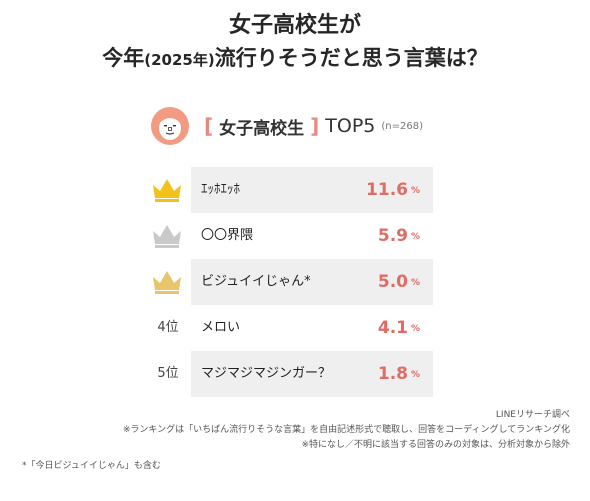 The height and width of the screenshot is (501, 590). What do you see at coordinates (221, 327) in the screenshot?
I see `phrase-label: メロい` at bounding box center [221, 327].